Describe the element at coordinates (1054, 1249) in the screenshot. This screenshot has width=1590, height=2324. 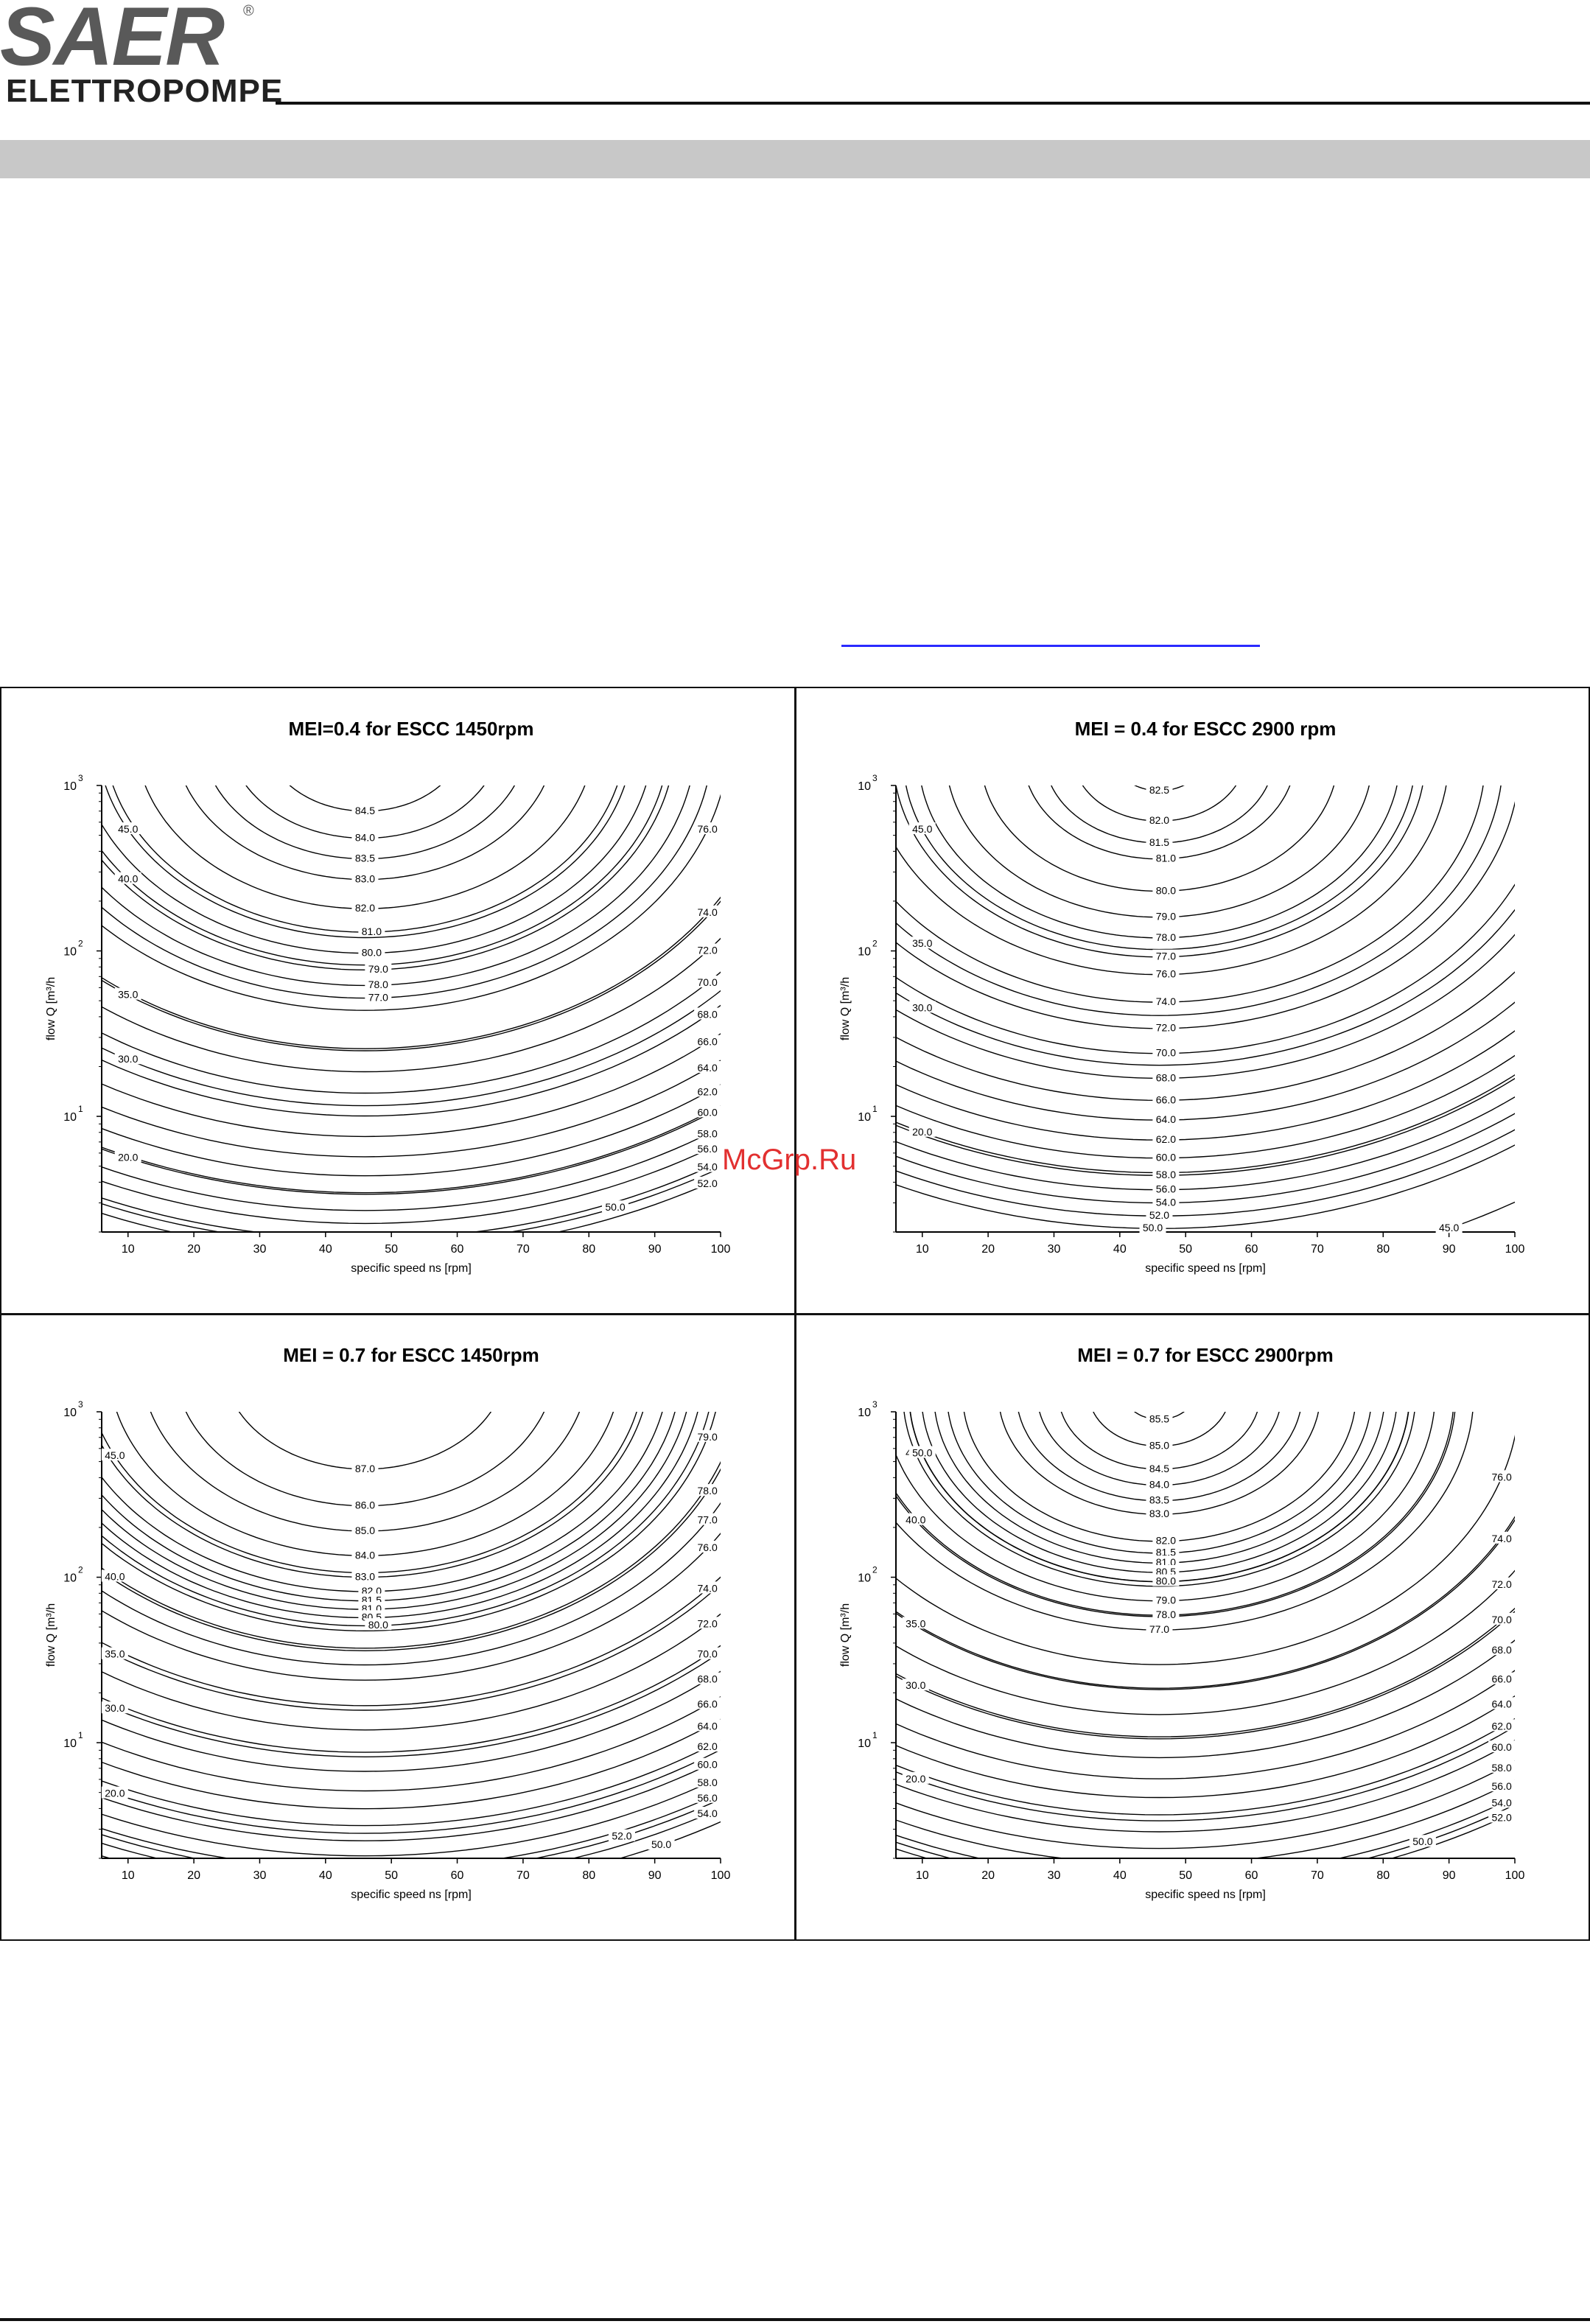
I see `x-tick-label: 30` at that location.